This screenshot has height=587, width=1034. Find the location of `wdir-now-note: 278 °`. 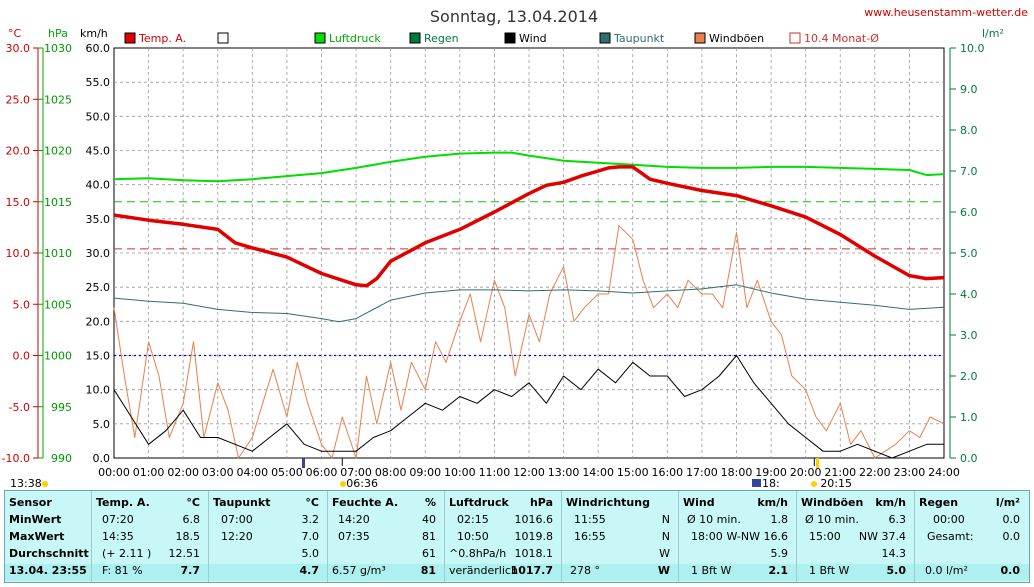

wdir-now-note: 278 ° is located at coordinates (585, 570).